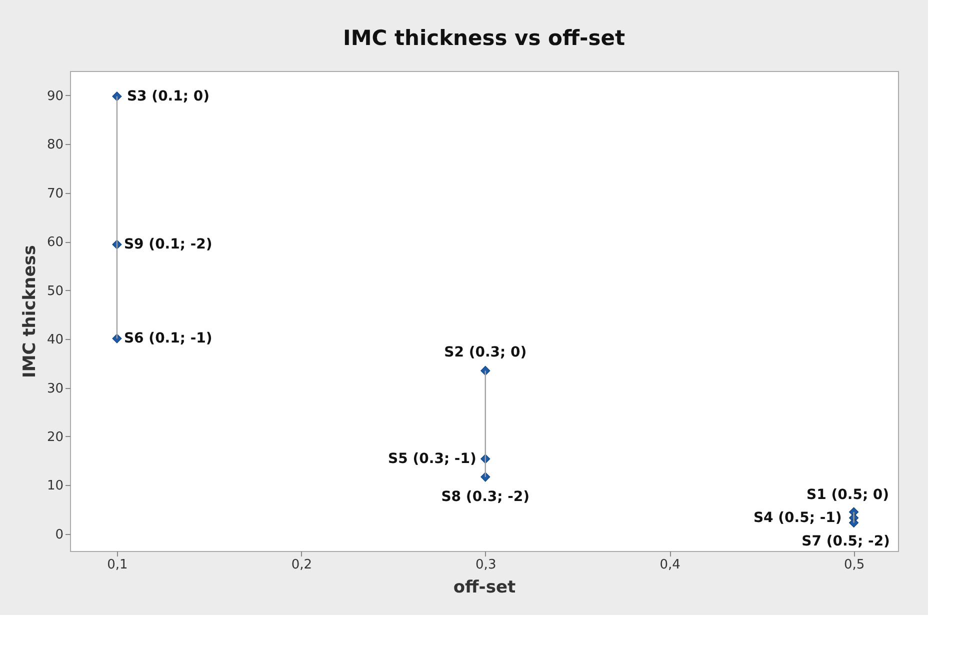  What do you see at coordinates (55, 388) in the screenshot?
I see `y-tick-label: 30` at bounding box center [55, 388].